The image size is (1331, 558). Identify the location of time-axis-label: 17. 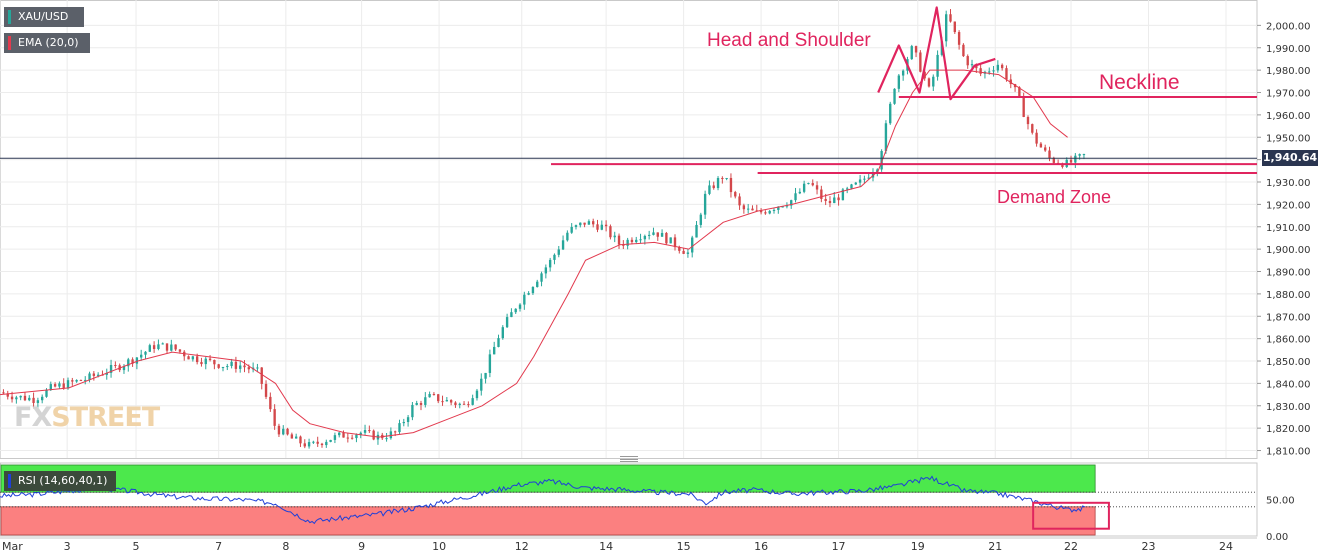
(839, 546).